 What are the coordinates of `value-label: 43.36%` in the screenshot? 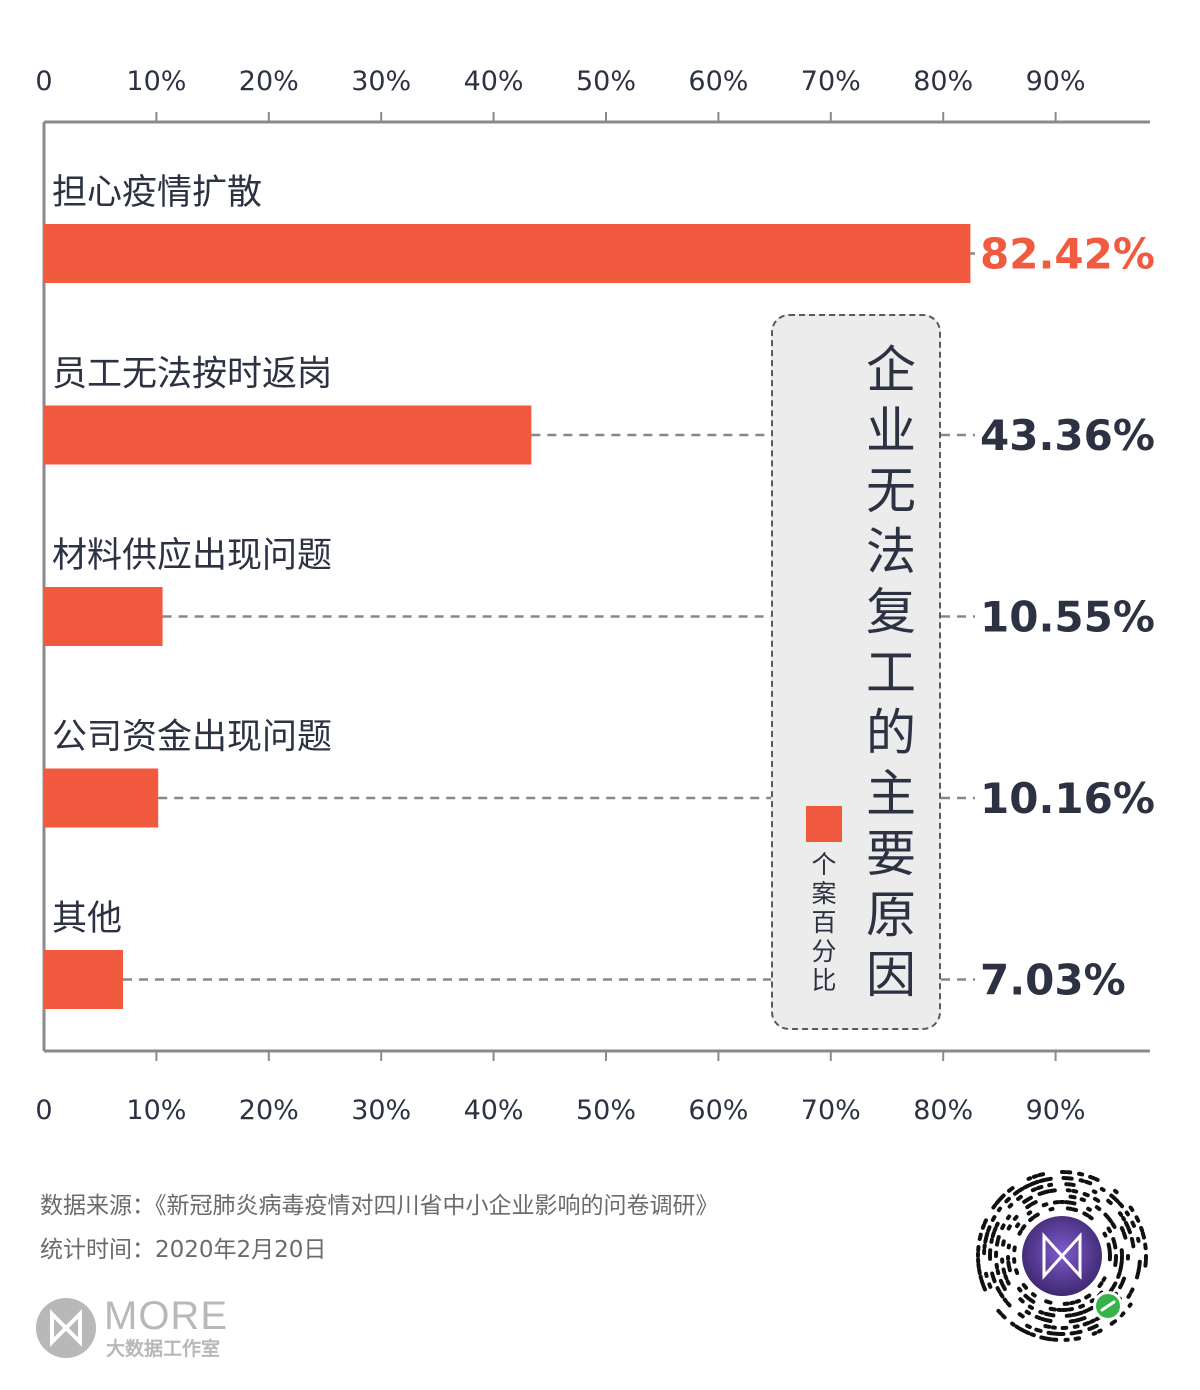 It's located at (1067, 435).